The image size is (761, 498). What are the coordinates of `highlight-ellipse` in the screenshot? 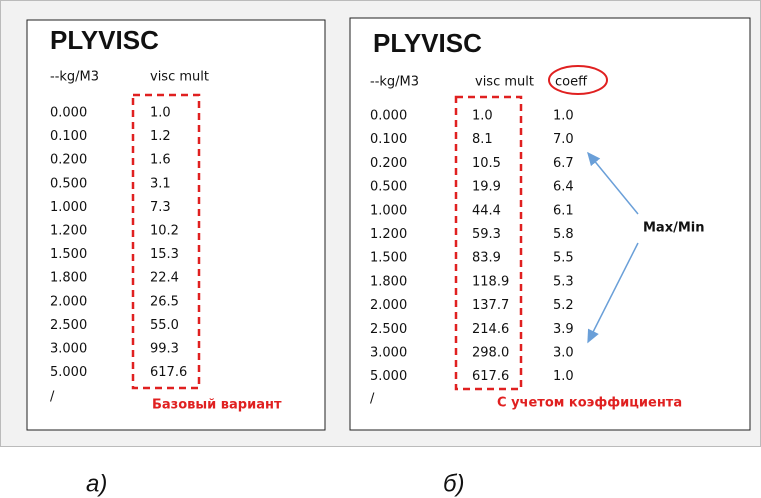 It's located at (578, 80).